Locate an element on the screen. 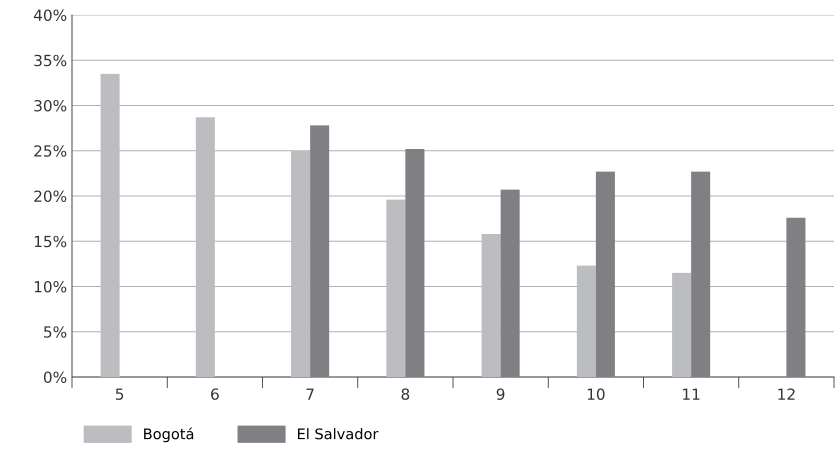 The width and height of the screenshot is (838, 454). x-tick-label: 5 is located at coordinates (120, 394).